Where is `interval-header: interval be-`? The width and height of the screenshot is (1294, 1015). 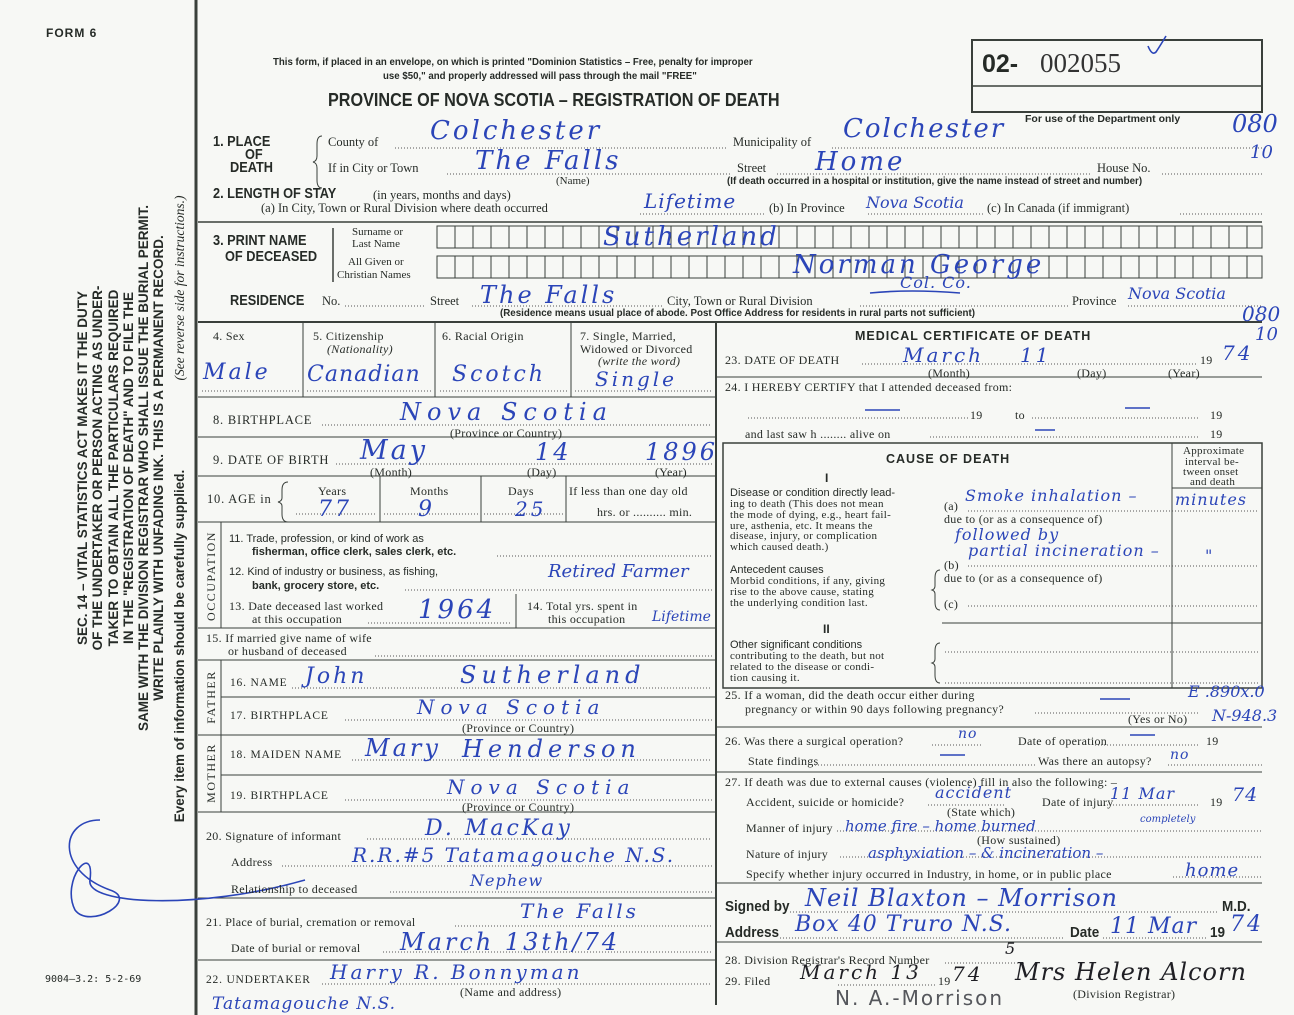
interval-header: interval be- is located at coordinates (1212, 462).